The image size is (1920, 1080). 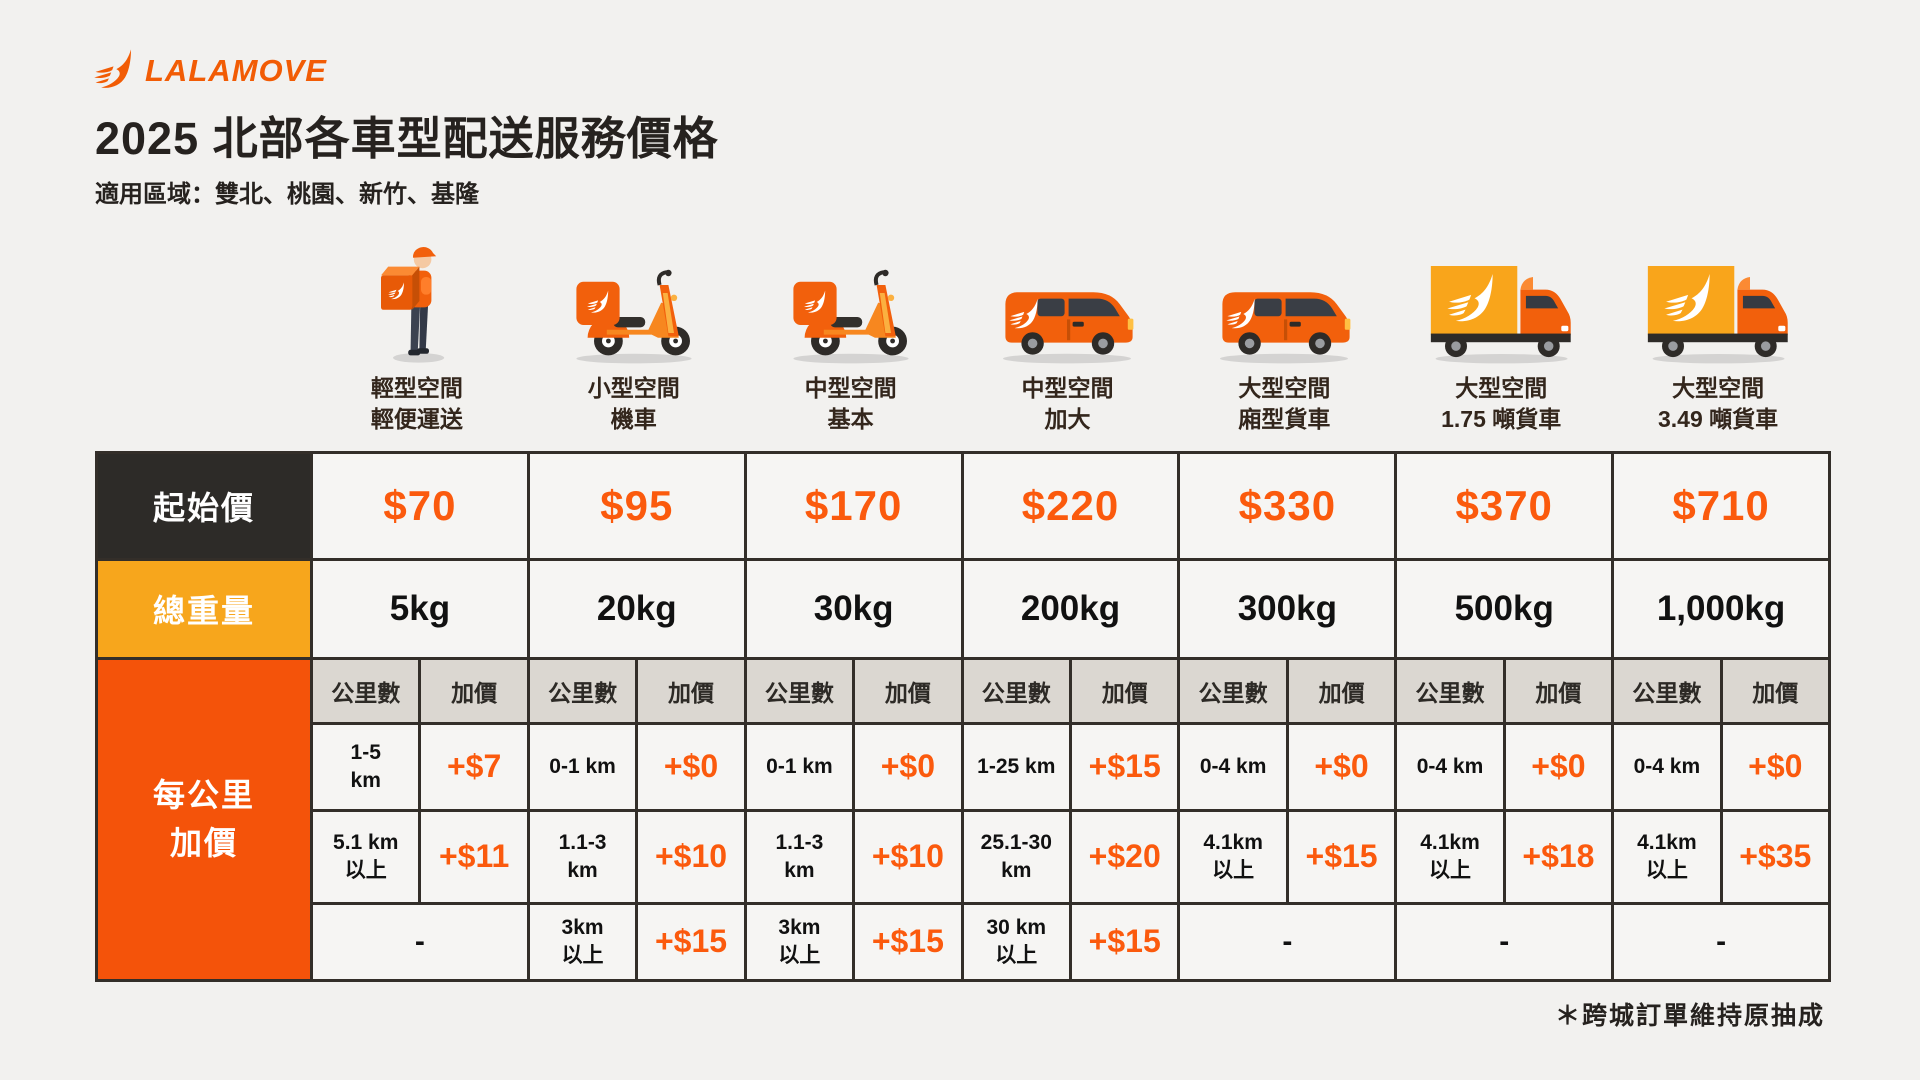 What do you see at coordinates (1689, 1015) in the screenshot?
I see `footnote: ＊跨城訂單維持原抽成` at bounding box center [1689, 1015].